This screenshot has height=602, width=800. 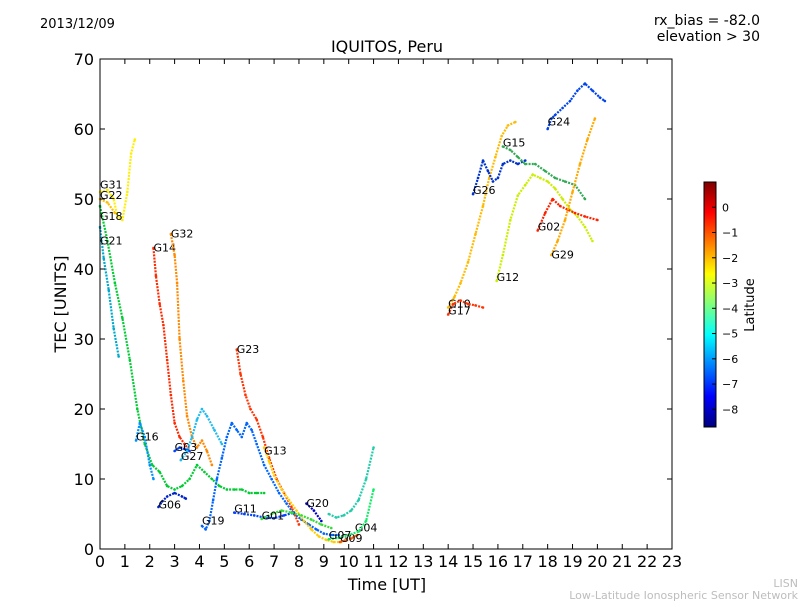 What do you see at coordinates (274, 561) in the screenshot?
I see `x-tick-label: 7` at bounding box center [274, 561].